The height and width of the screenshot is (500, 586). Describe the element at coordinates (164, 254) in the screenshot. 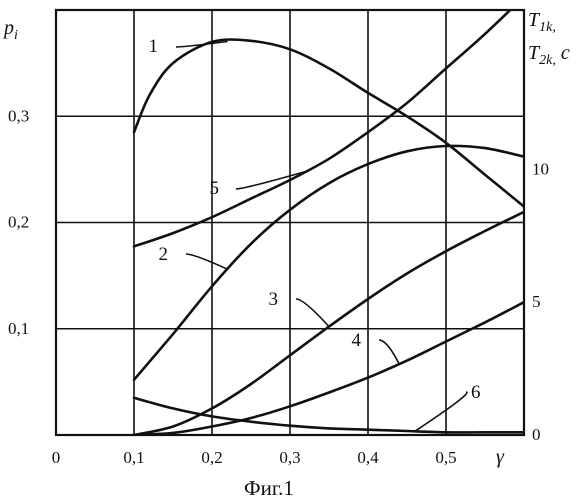

I see `curve-label-2: 2` at that location.